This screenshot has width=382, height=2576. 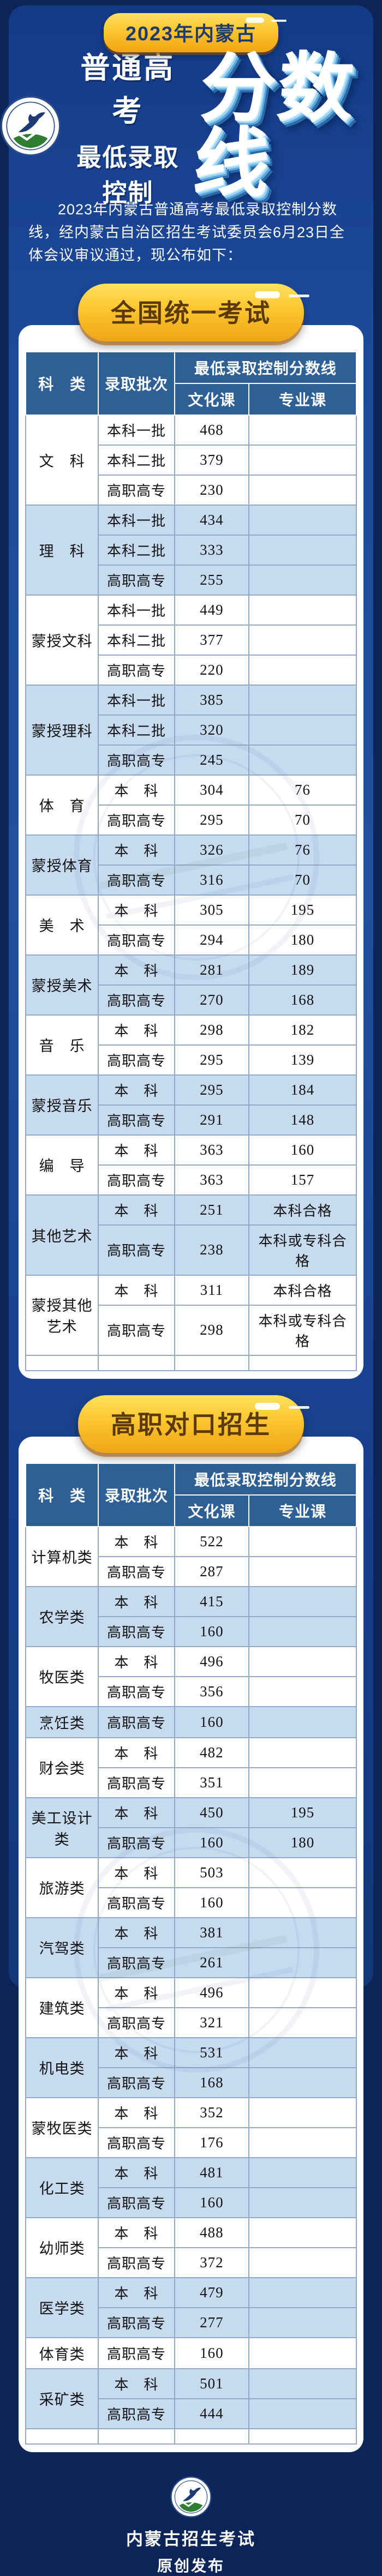 What do you see at coordinates (62, 1235) in the screenshot?
I see `category-cell: 其他艺术` at bounding box center [62, 1235].